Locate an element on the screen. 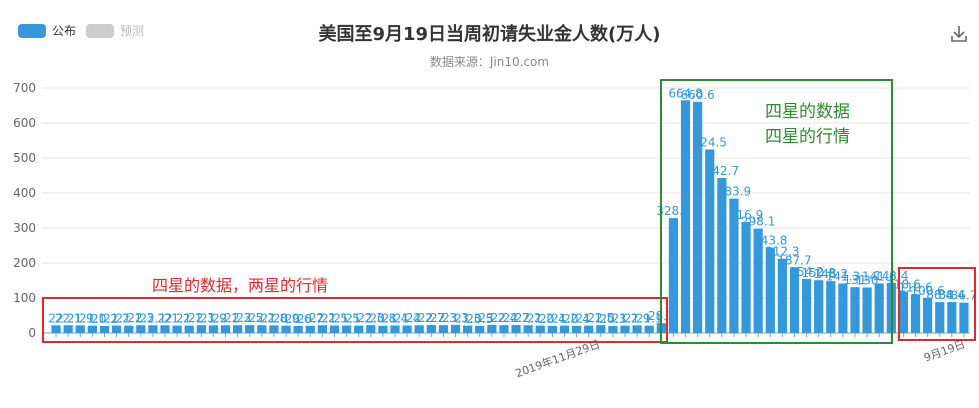  data-label: 20.9 is located at coordinates (286, 319).